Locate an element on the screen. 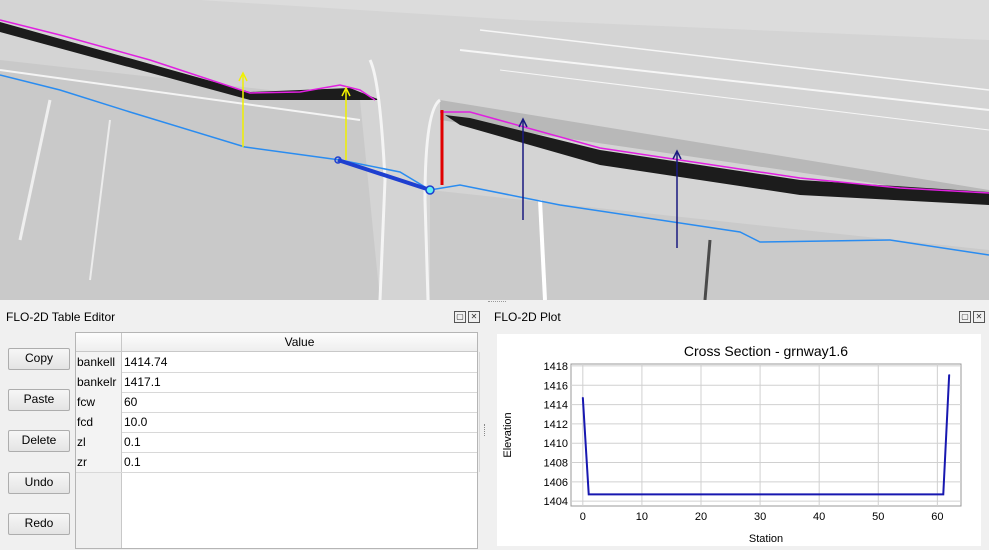  row-value: 1414.74 is located at coordinates (301, 362).